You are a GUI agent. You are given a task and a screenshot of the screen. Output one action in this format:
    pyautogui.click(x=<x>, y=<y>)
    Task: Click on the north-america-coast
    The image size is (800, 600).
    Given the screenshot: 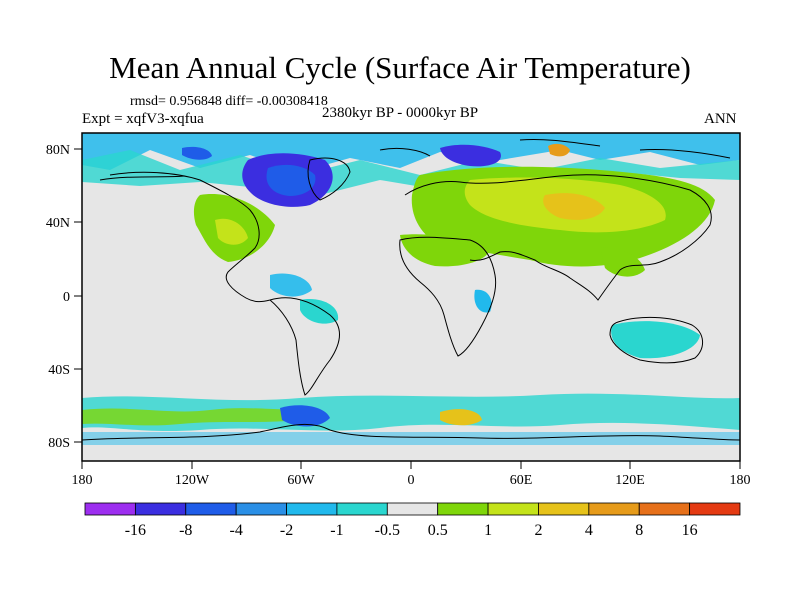 What is the action you would take?
    pyautogui.click(x=190, y=237)
    